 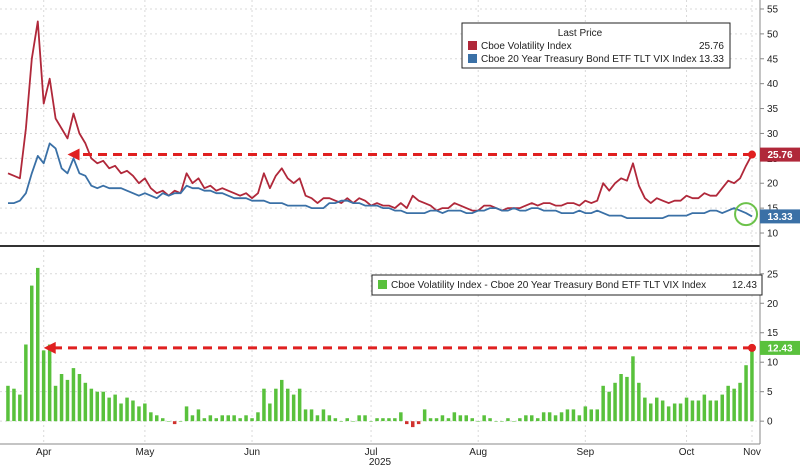 What do you see at coordinates (371, 452) in the screenshot?
I see `x-tick-label: Jul` at bounding box center [371, 452].